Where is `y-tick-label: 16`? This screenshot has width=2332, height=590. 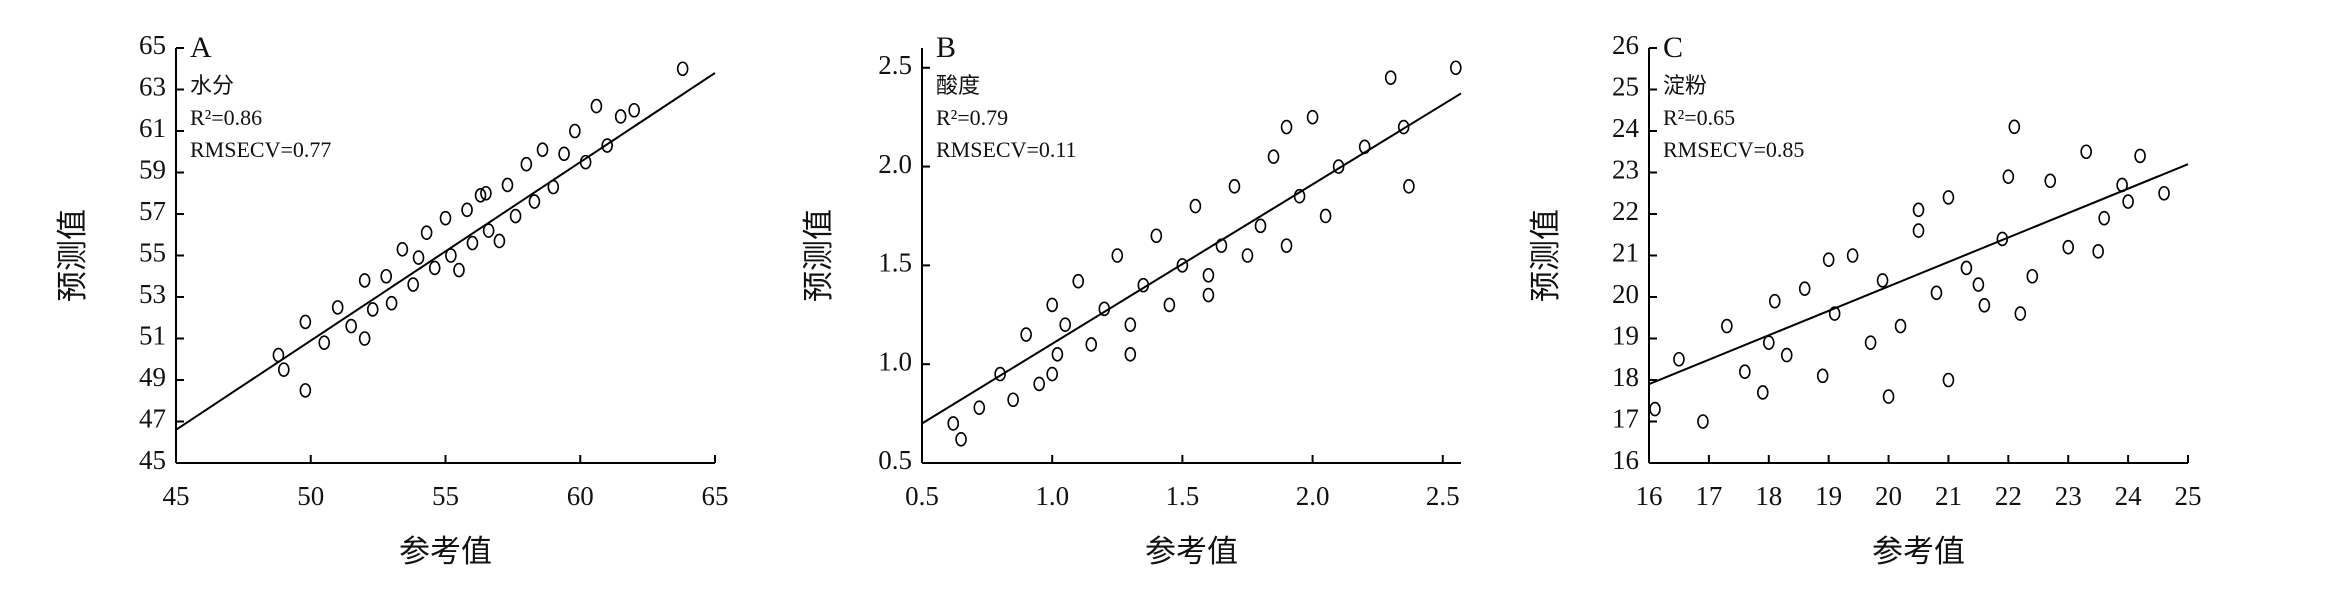
y-tick-label: 16 is located at coordinates (1625, 460).